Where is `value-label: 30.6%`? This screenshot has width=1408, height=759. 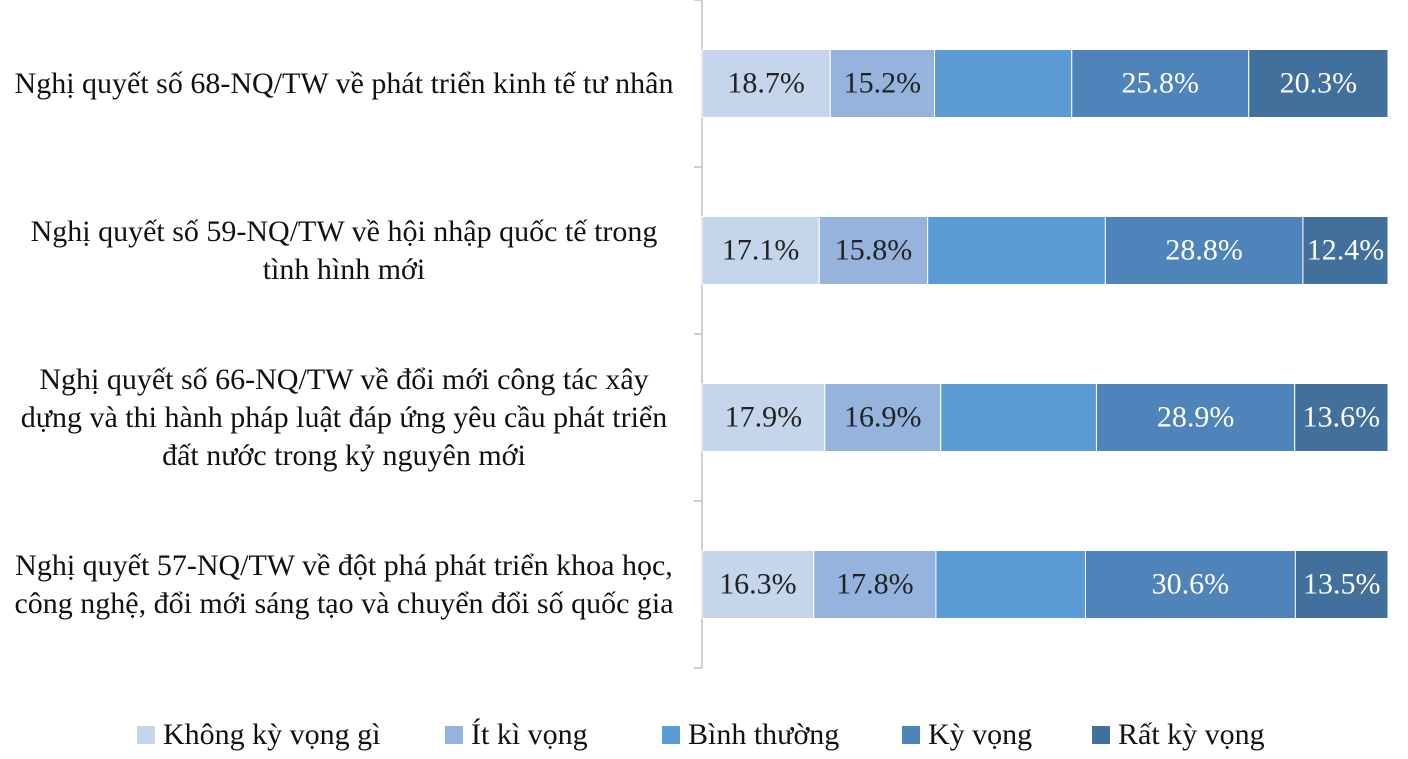
value-label: 30.6% is located at coordinates (1191, 583).